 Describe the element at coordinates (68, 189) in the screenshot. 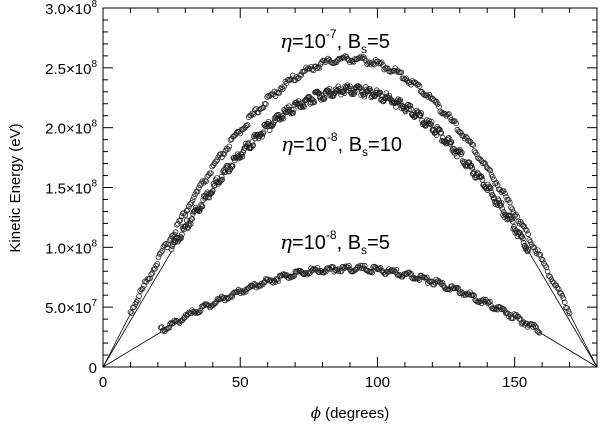

I see `y-tick-mantissa: 1.5×10` at that location.